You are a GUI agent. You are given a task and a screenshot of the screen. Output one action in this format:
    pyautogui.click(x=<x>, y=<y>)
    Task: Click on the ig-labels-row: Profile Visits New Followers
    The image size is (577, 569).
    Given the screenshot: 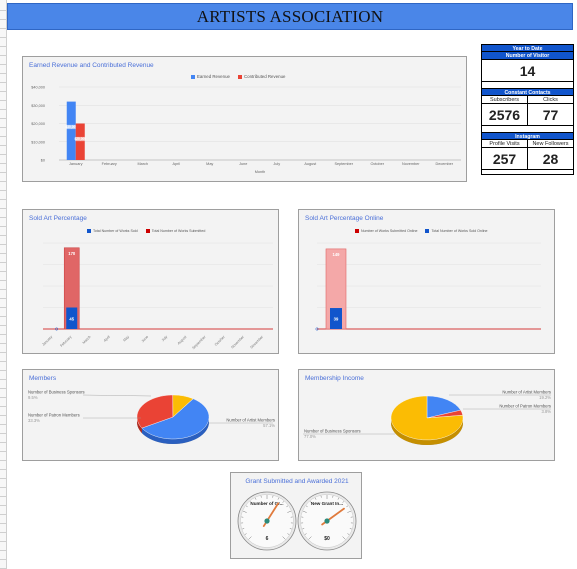 What is the action you would take?
    pyautogui.click(x=527, y=144)
    